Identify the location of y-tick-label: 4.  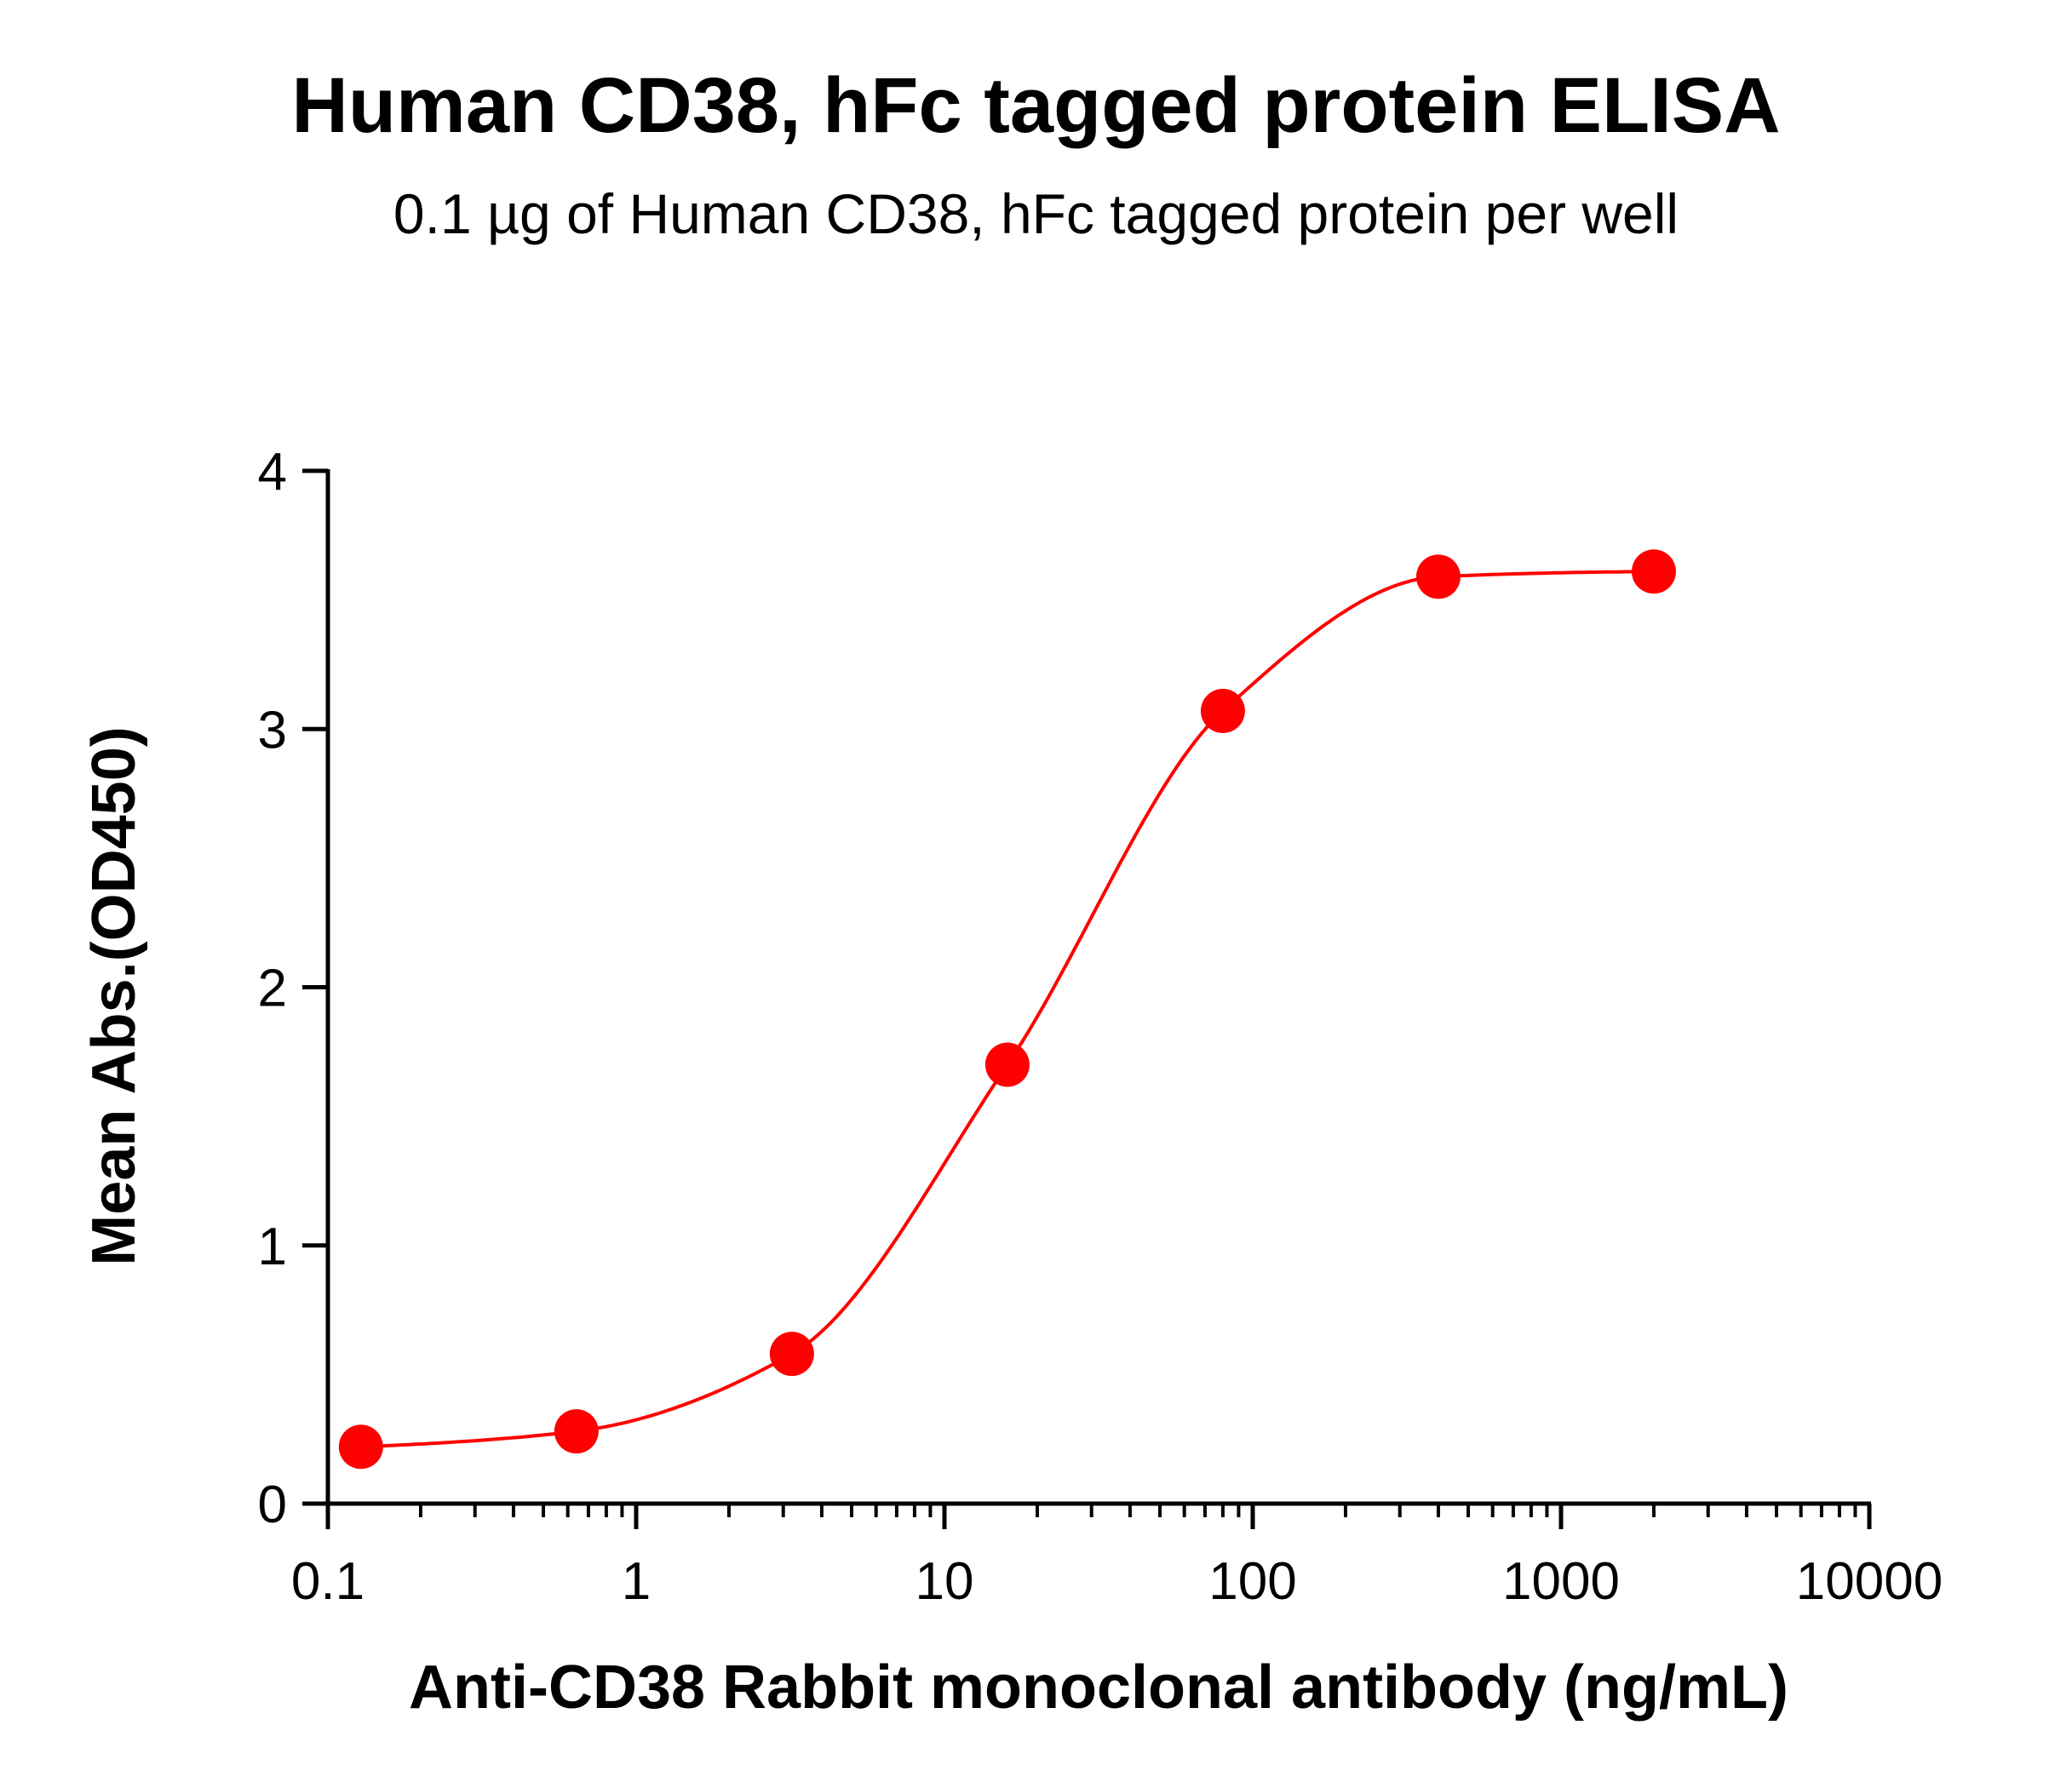
(272, 472).